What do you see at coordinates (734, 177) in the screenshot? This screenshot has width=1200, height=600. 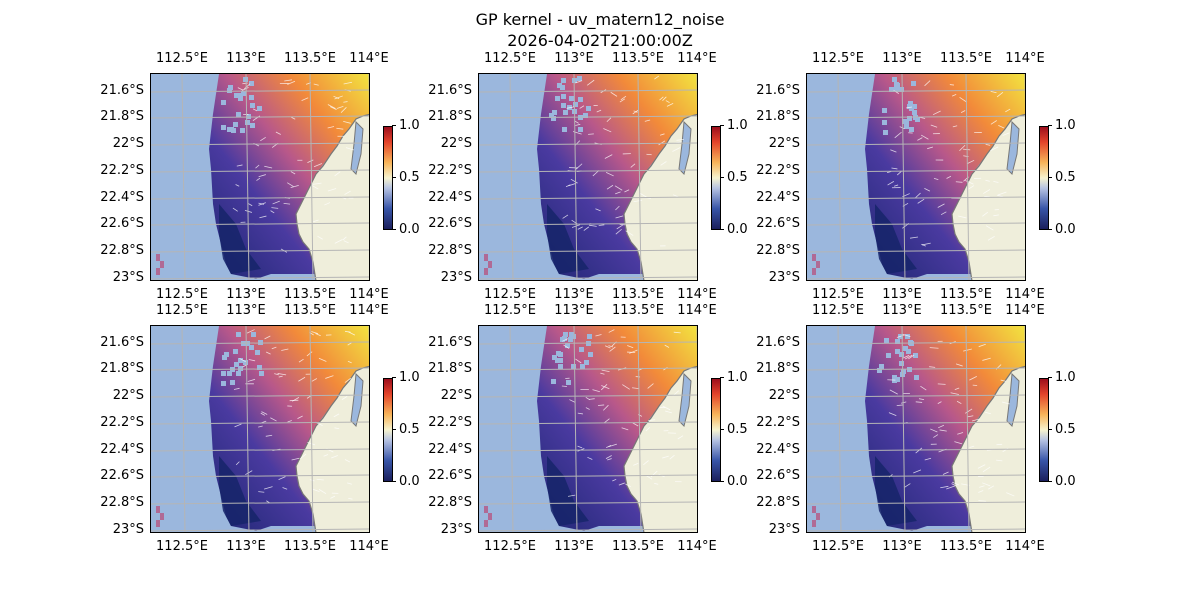 I see `colorbar-tick-label: 0.5` at bounding box center [734, 177].